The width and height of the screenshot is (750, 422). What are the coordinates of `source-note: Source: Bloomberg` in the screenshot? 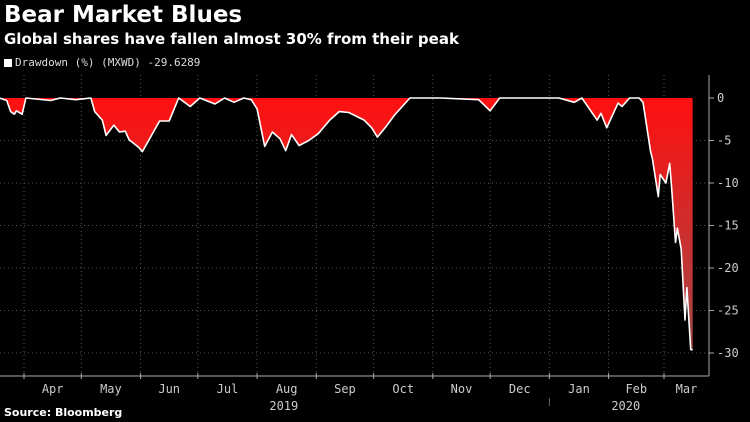 It's located at (63, 412).